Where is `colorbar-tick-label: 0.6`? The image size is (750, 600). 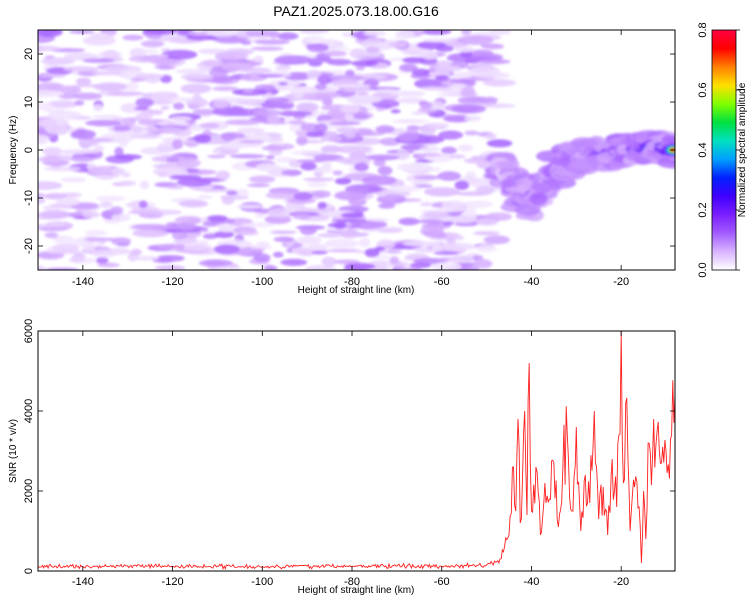 colorbar-tick-label: 0.6 is located at coordinates (703, 89).